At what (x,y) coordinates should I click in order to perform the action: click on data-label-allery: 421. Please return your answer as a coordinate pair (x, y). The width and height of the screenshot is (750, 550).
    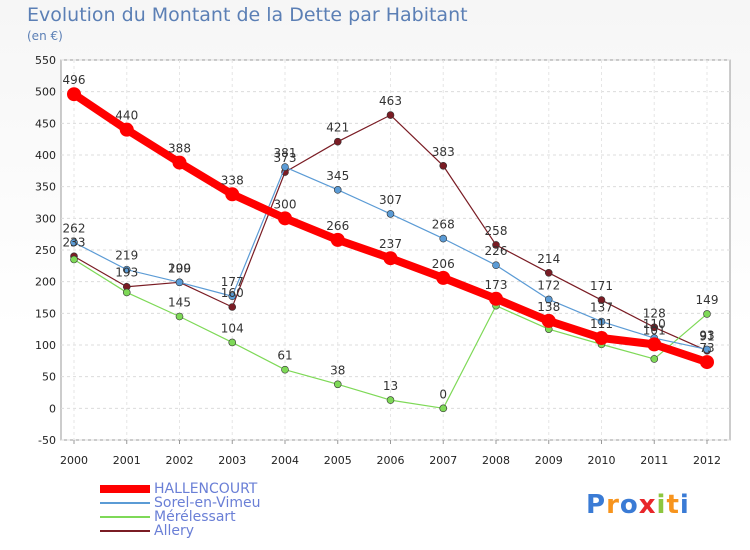
    Looking at the image, I should click on (337, 128).